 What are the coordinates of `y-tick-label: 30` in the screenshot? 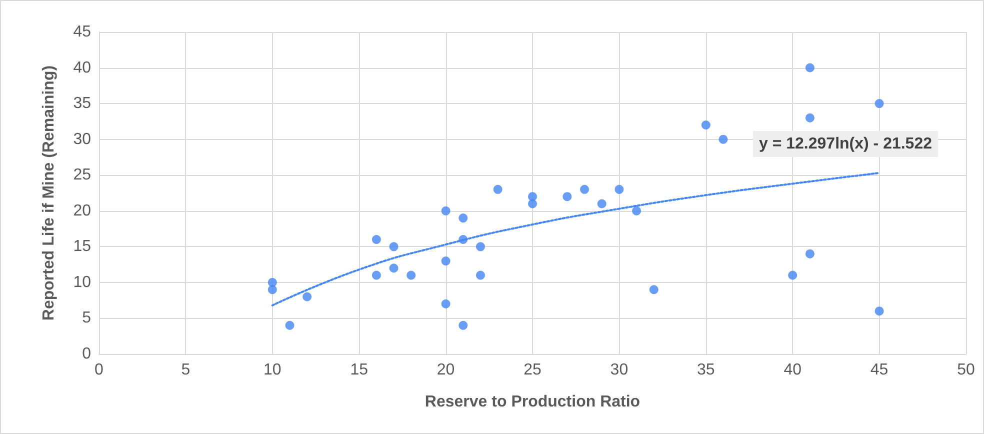 It's located at (82, 139).